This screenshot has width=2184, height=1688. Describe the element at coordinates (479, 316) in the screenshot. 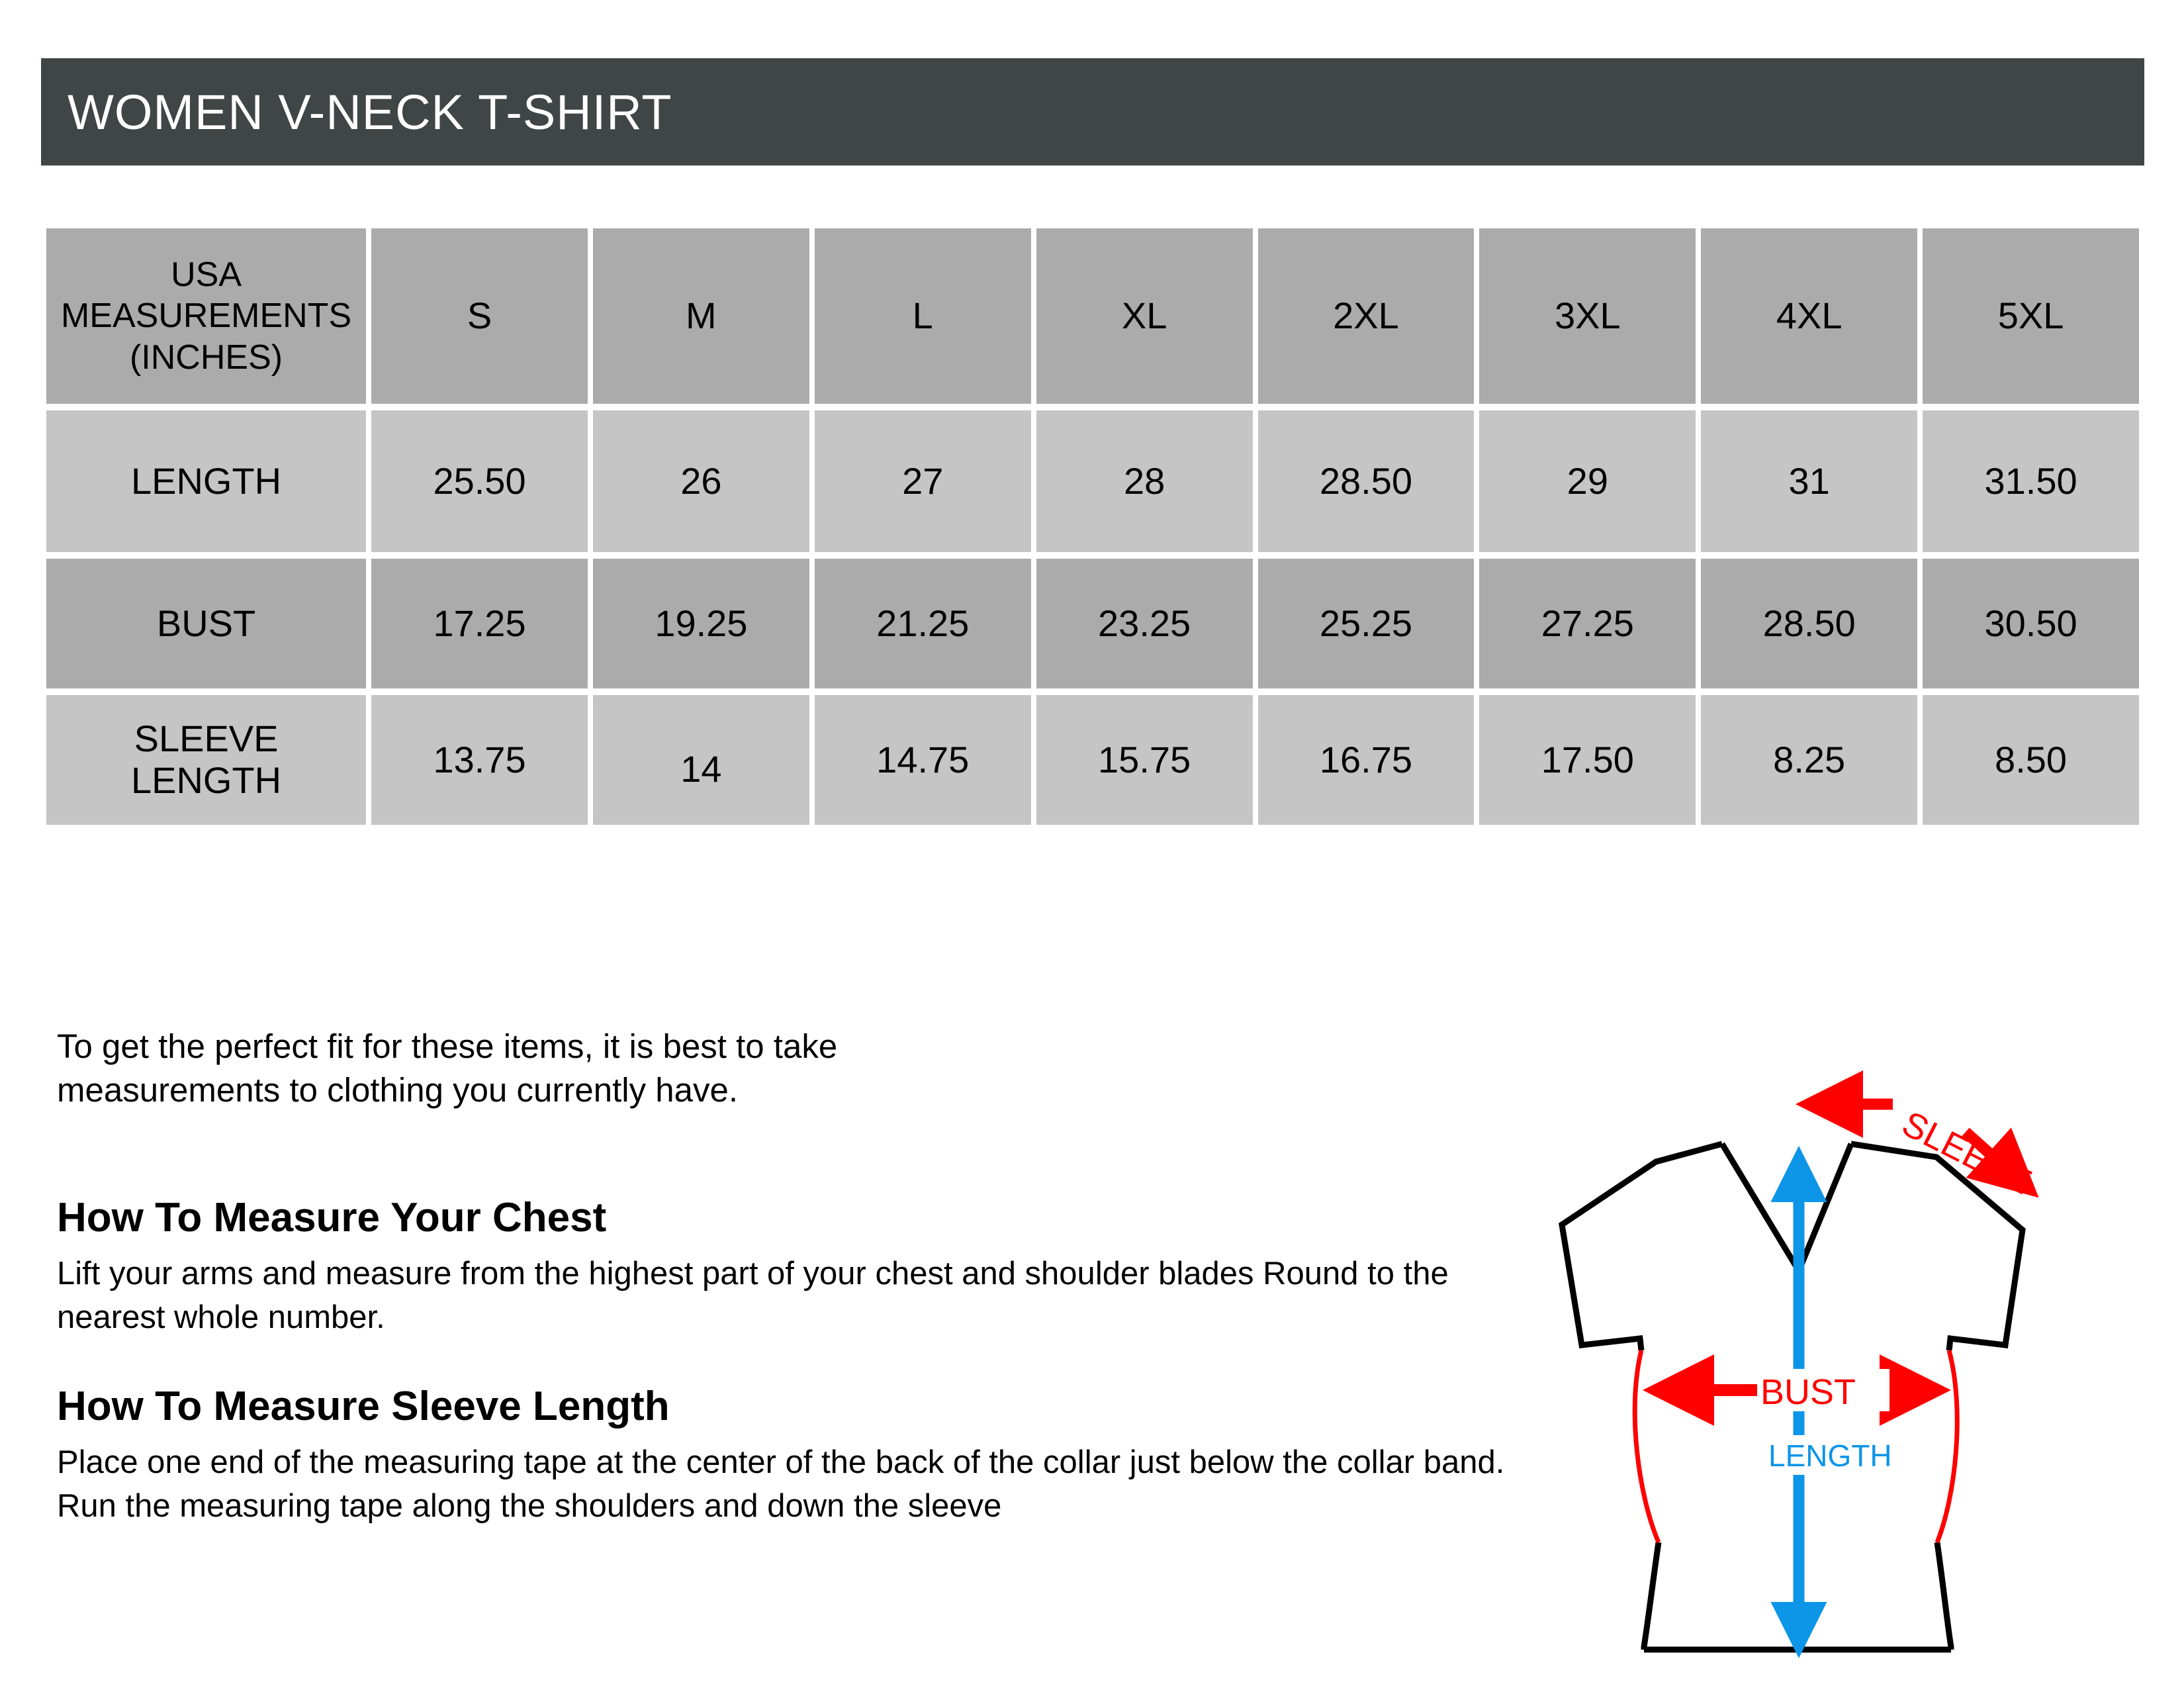

I see `header-size-s: S` at that location.